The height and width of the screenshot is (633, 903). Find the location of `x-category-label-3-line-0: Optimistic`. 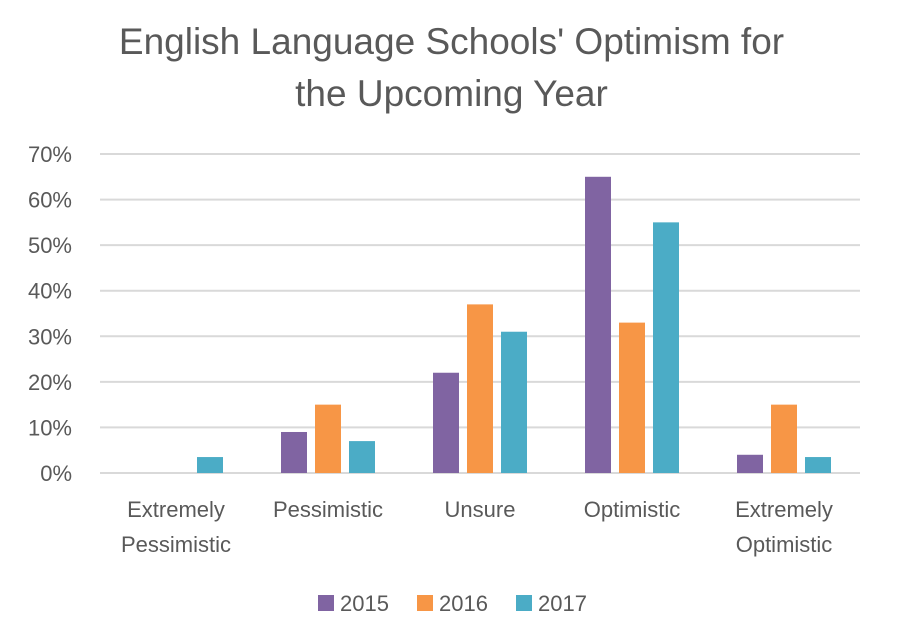

x-category-label-3-line-0: Optimistic is located at coordinates (632, 509).